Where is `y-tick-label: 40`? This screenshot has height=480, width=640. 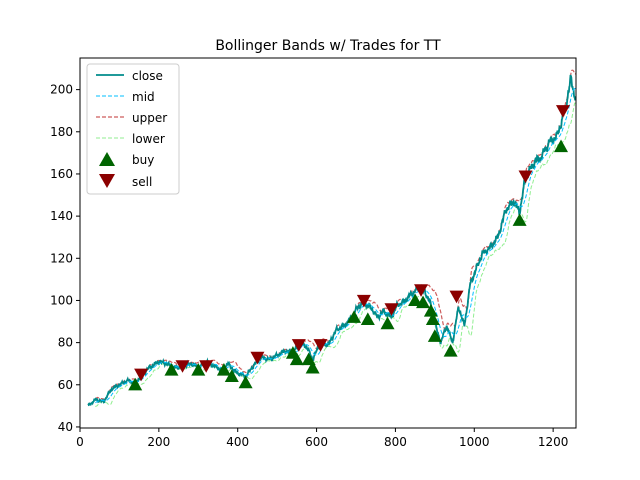
y-tick-label: 40 is located at coordinates (65, 427).